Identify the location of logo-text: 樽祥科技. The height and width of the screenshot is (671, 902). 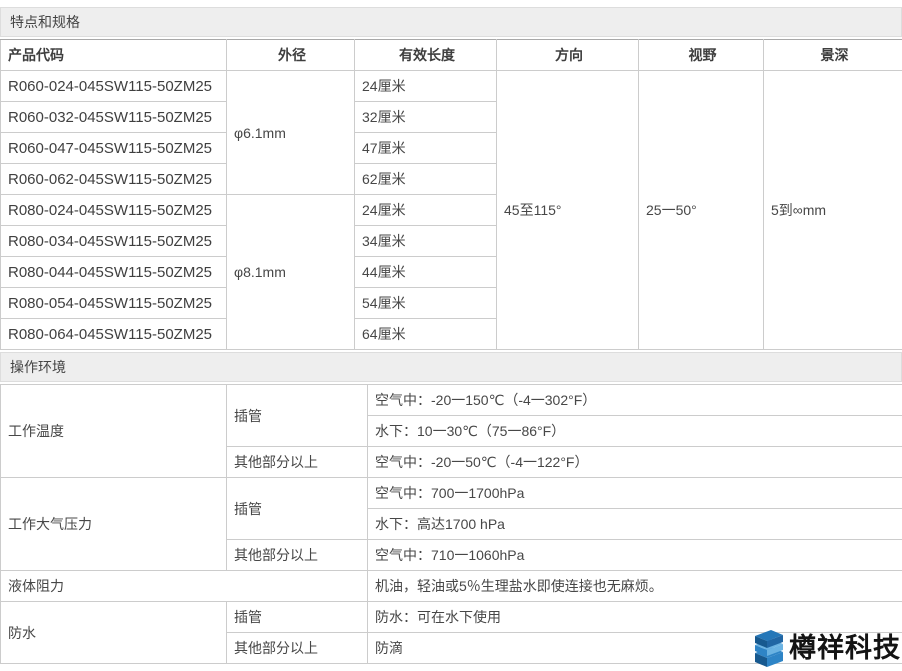
(845, 648).